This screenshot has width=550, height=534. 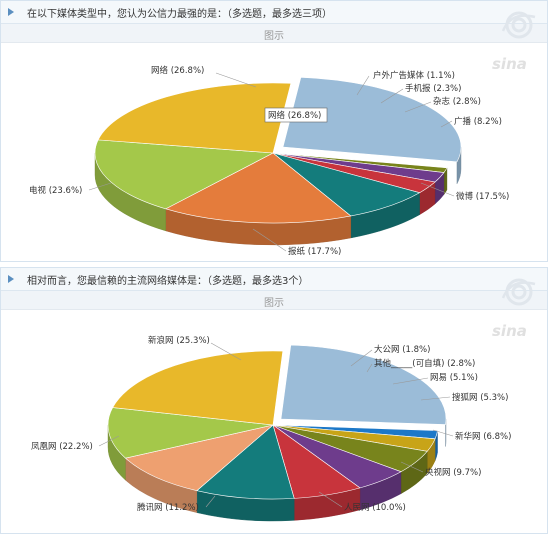 I want to click on slice-label: 户外广告媒体 (1.1%), so click(x=414, y=75).